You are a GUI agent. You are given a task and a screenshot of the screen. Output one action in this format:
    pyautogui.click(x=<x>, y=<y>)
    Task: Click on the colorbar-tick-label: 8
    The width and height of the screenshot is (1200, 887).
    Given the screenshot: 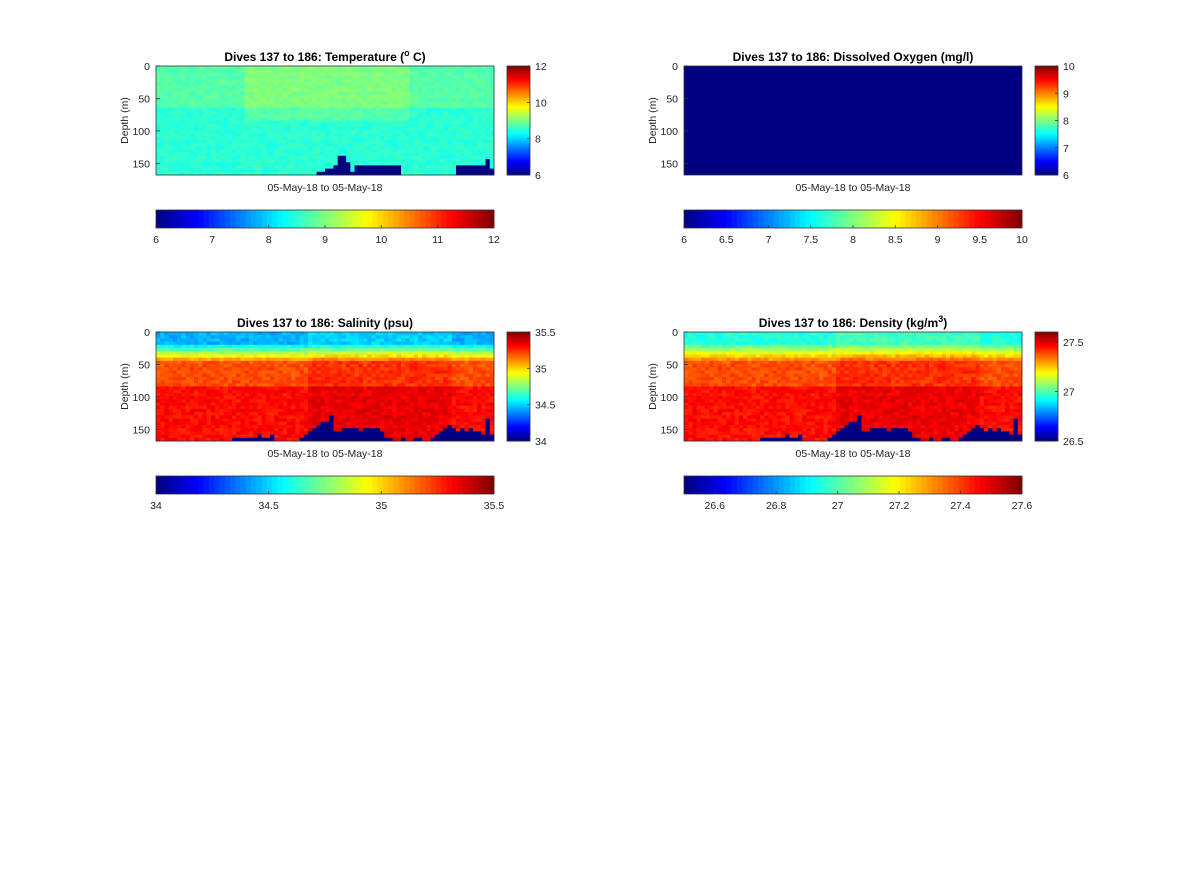 What is the action you would take?
    pyautogui.click(x=269, y=240)
    